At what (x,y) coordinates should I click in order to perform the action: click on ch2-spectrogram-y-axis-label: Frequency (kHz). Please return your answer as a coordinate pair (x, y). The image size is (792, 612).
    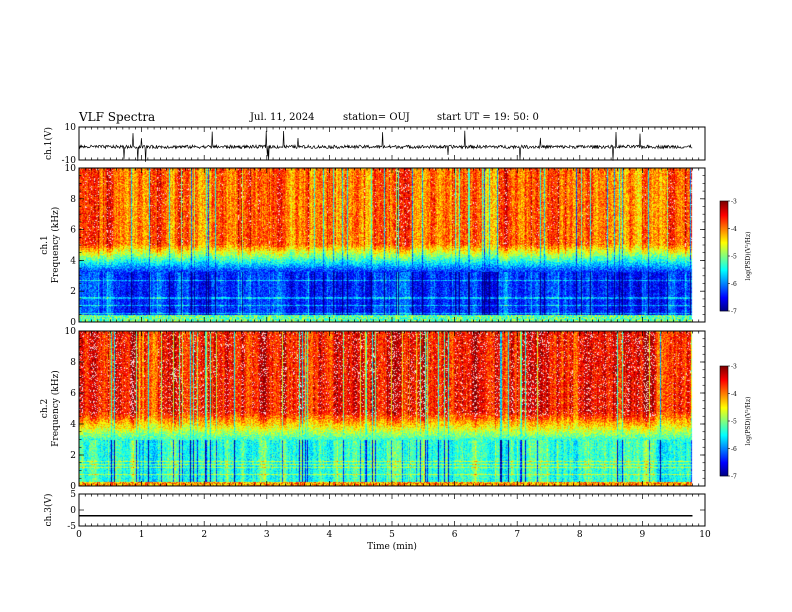
    Looking at the image, I should click on (55, 408).